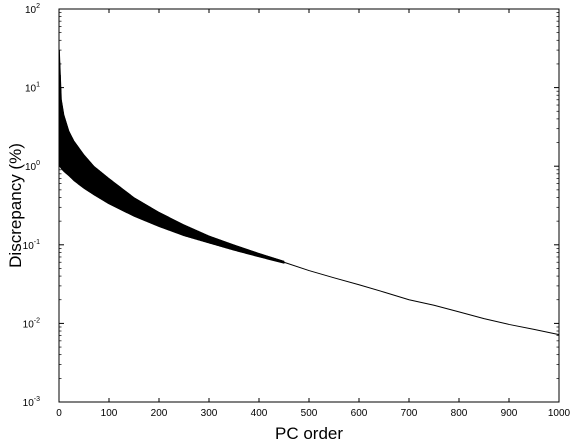 The image size is (571, 447). Describe the element at coordinates (31, 245) in the screenshot. I see `y-tick-label: 10⁻¹` at that location.